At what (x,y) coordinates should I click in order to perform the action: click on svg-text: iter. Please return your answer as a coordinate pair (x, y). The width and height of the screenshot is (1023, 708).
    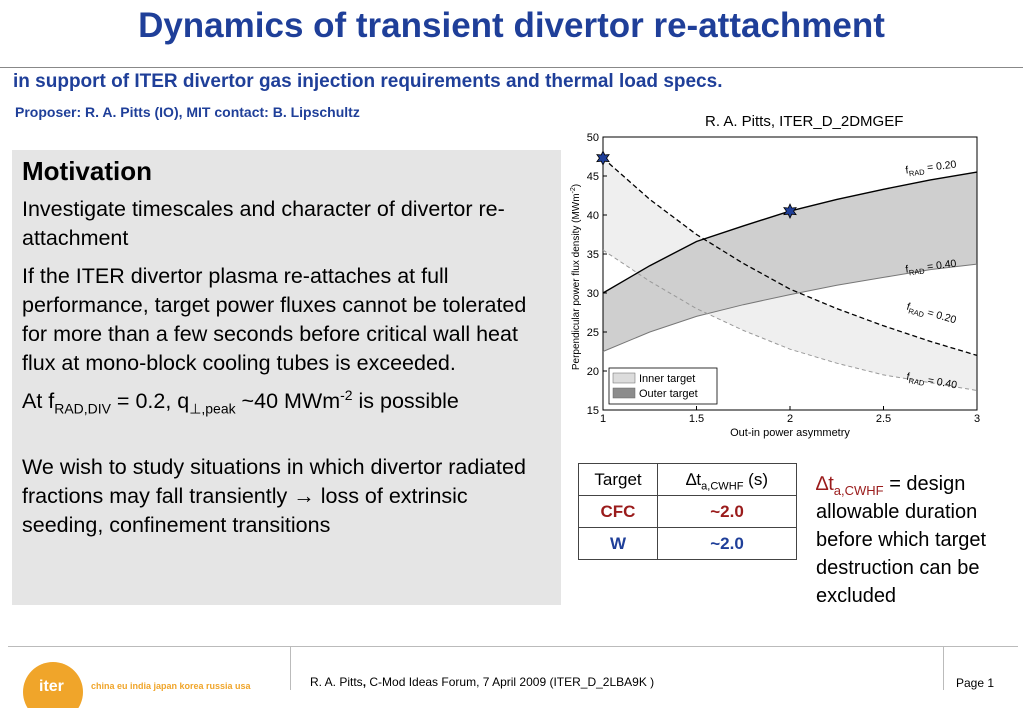
    Looking at the image, I should click on (51, 686).